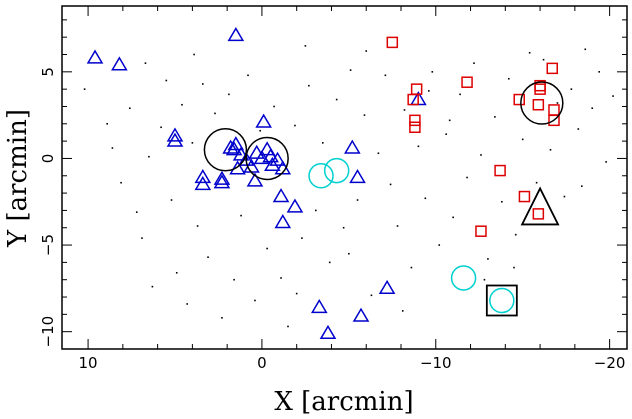 The width and height of the screenshot is (632, 419). What do you see at coordinates (321, 176) in the screenshot?
I see `cyan-circle-marker` at bounding box center [321, 176].